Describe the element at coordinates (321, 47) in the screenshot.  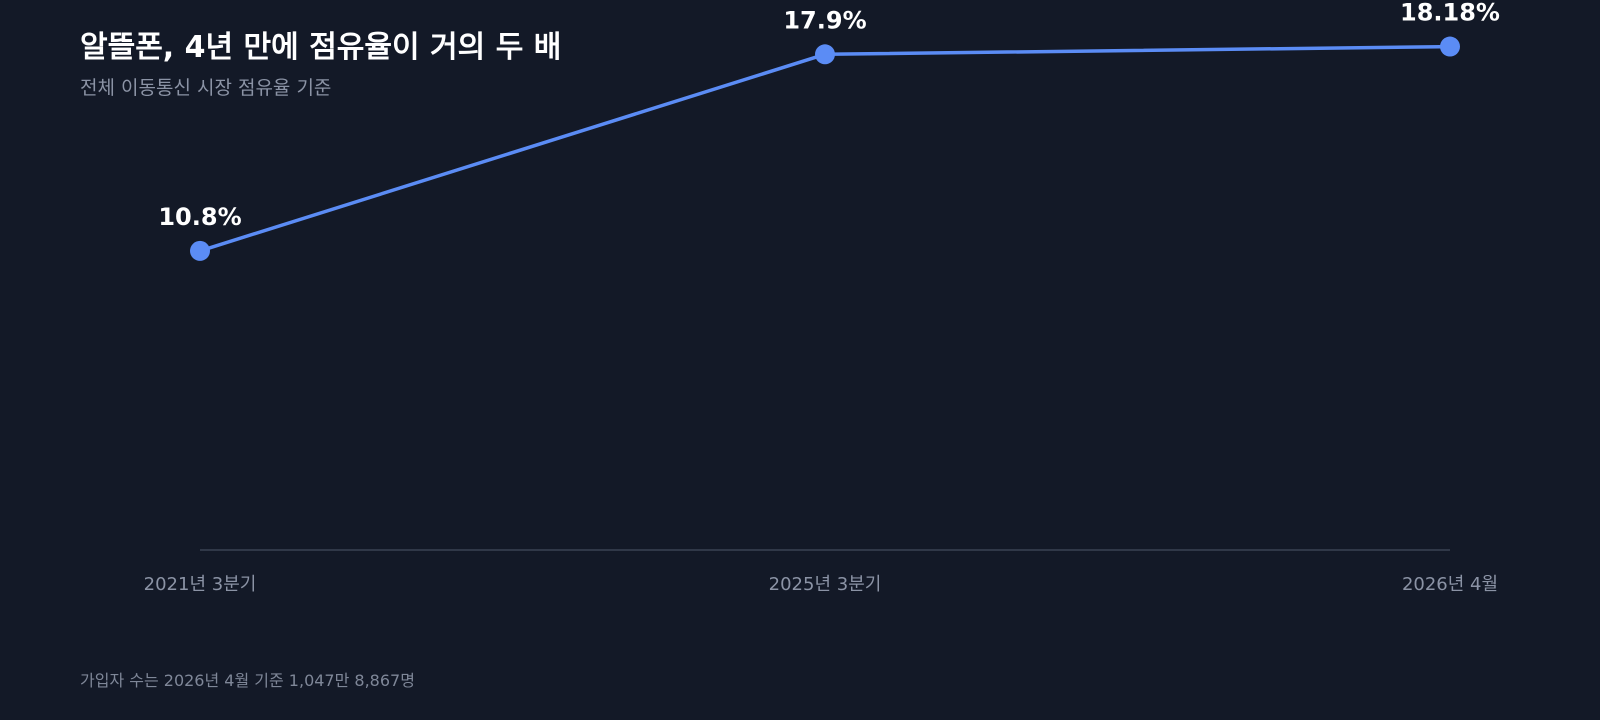
I see `chart-title: 알뜰폰, 4년 만에 점유율이 거의 두 배` at that location.